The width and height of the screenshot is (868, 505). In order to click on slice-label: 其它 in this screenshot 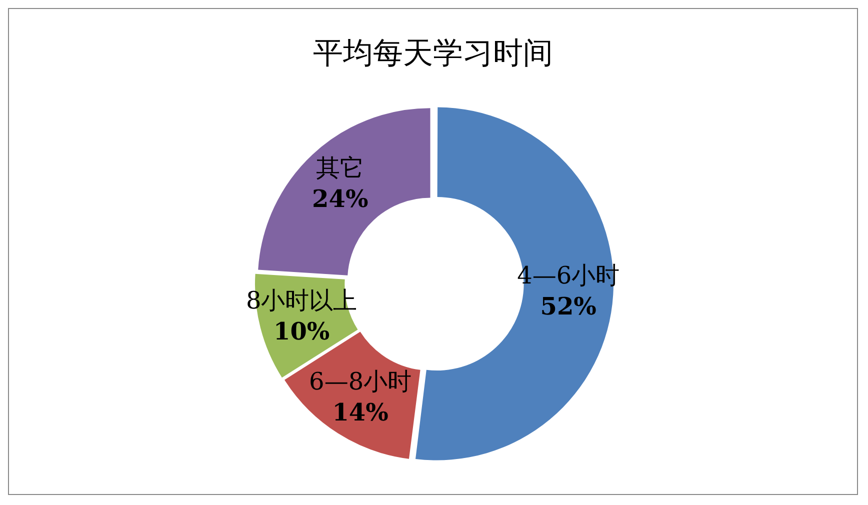, I will do `click(340, 168)`.